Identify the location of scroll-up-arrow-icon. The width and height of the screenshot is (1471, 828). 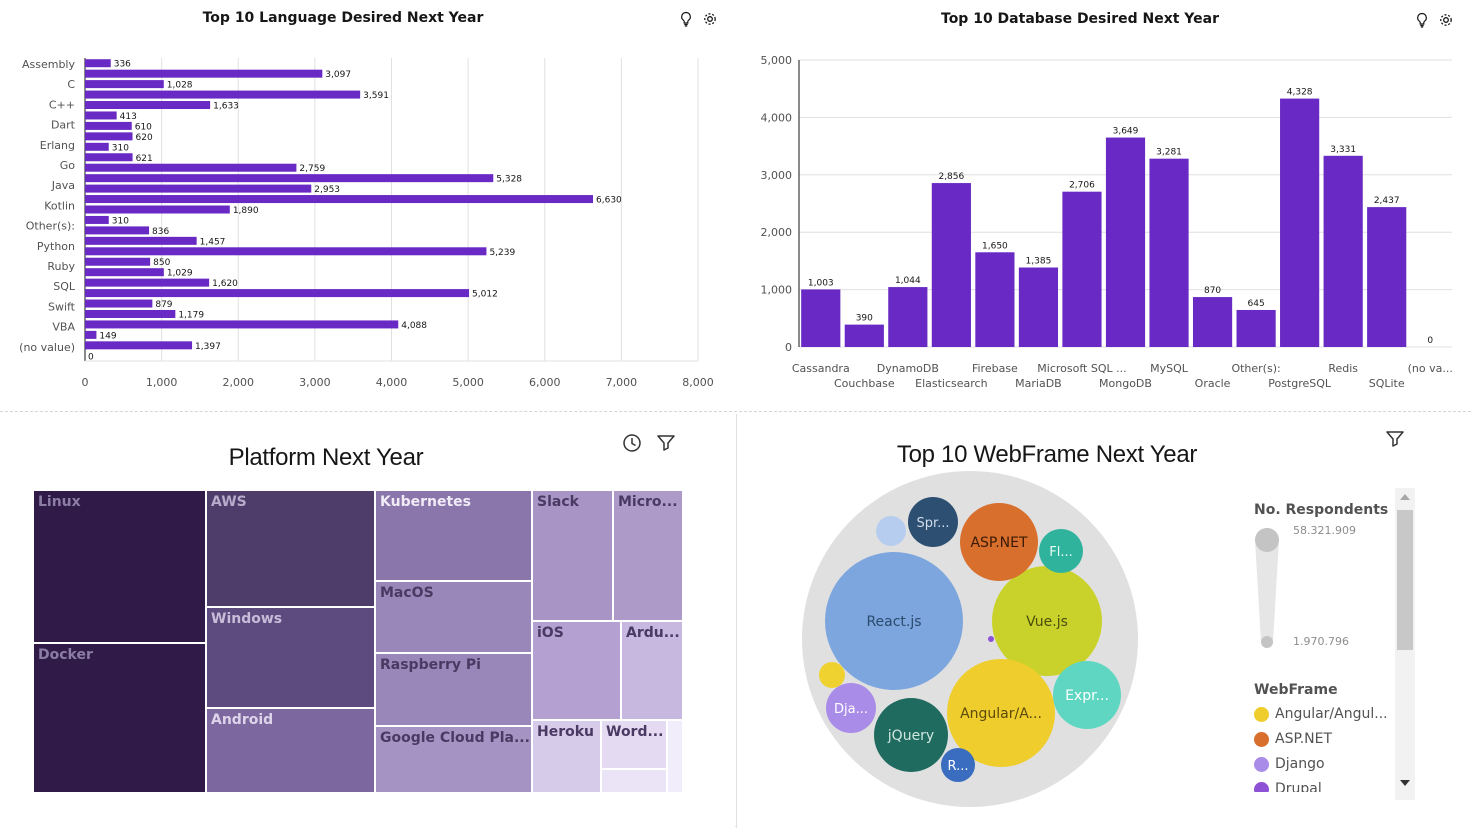
(1405, 497).